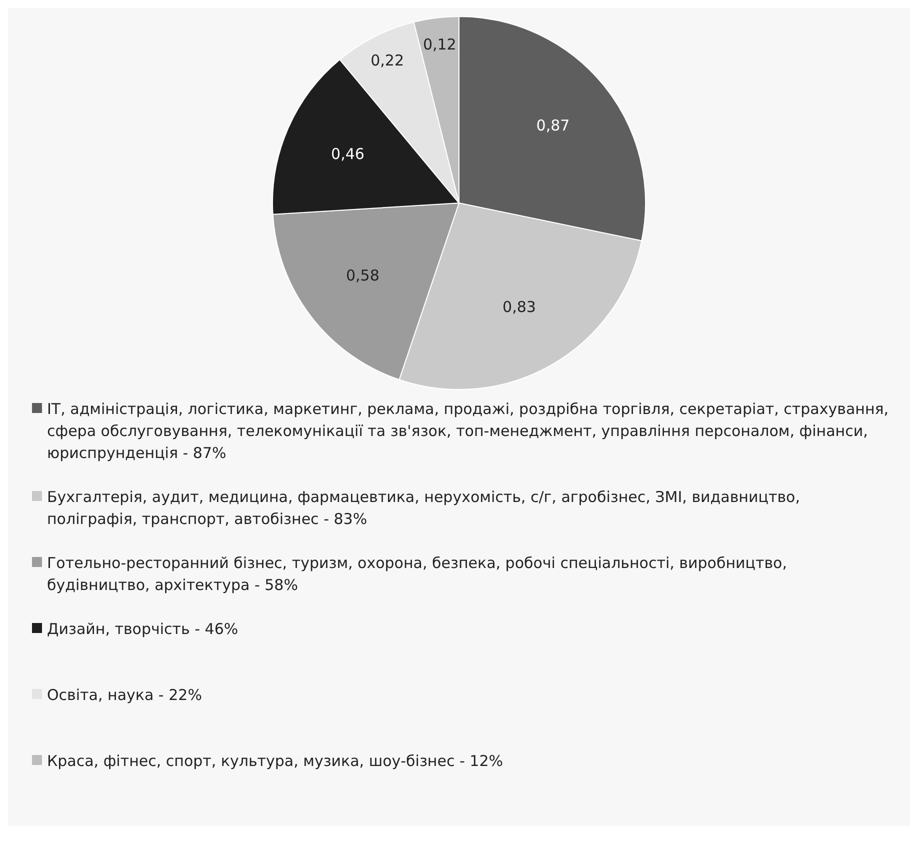  I want to click on data-label: 0,58, so click(363, 275).